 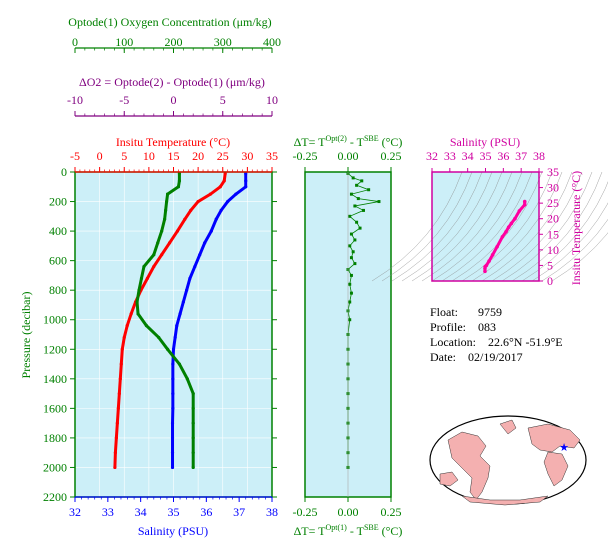 I want to click on salinity-axis-label: Salinity (PSU), so click(x=173, y=531).